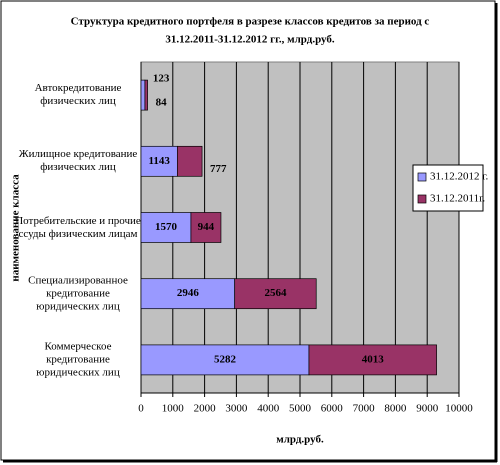 This screenshot has width=500, height=465. I want to click on x-tick-label: 6000, so click(332, 409).